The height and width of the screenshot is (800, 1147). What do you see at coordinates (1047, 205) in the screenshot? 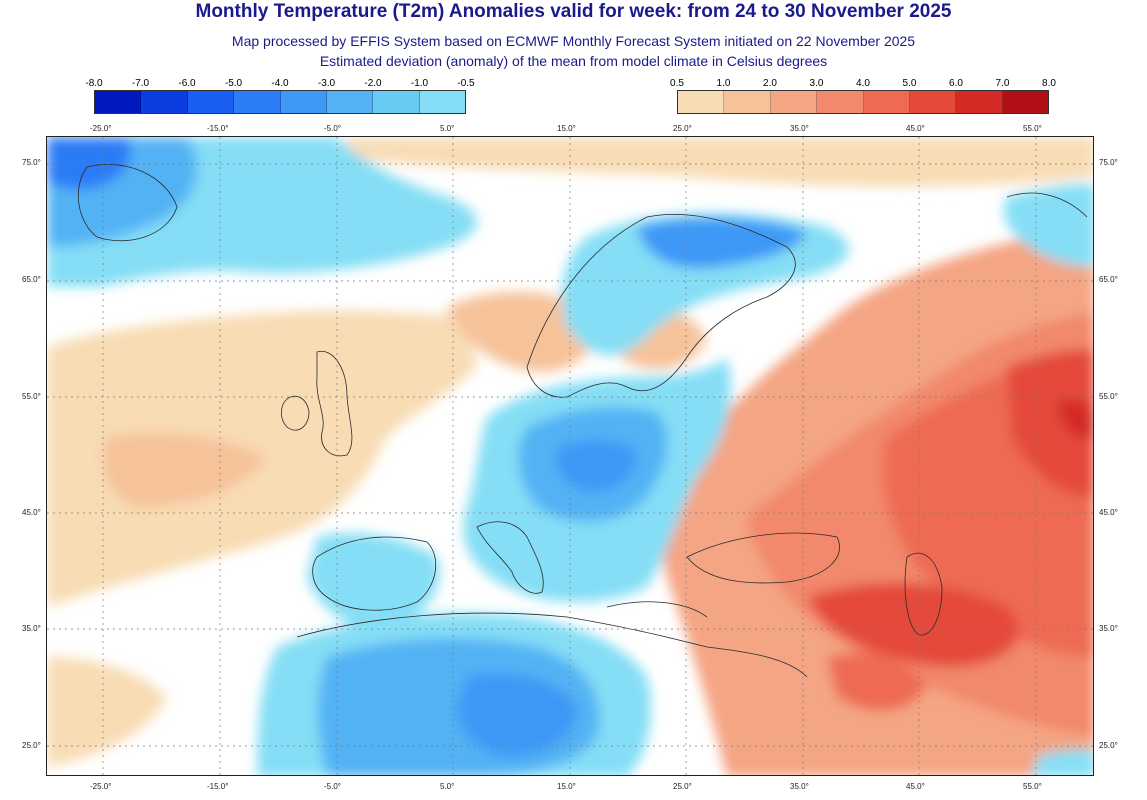
I see `coast-novaya-zemlya` at bounding box center [1047, 205].